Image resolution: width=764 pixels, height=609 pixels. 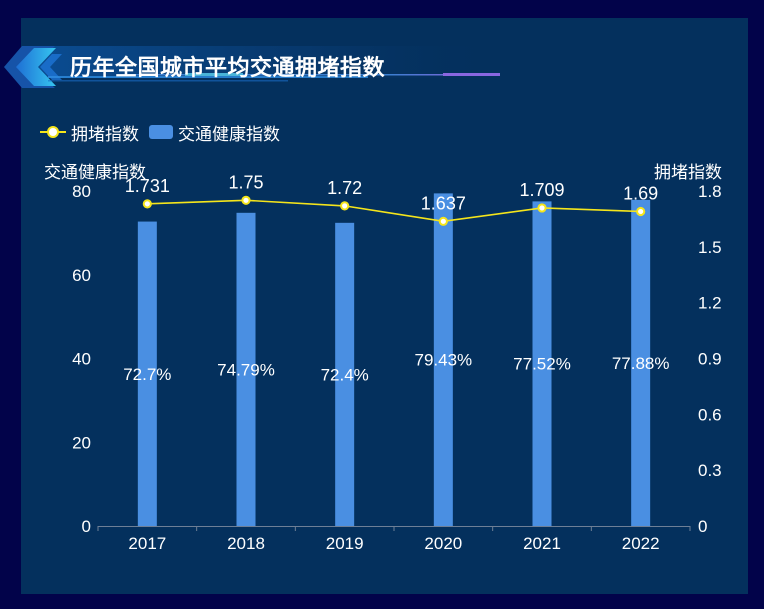 I want to click on x-tick-label: 2021, so click(x=542, y=543).